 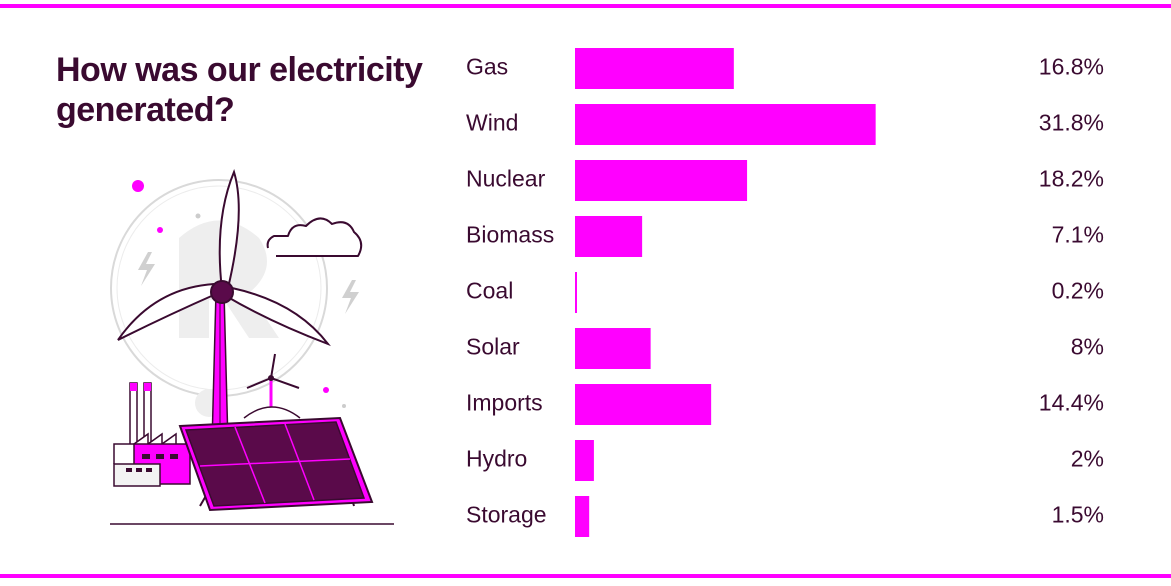 I want to click on bar-solar, so click(x=613, y=348).